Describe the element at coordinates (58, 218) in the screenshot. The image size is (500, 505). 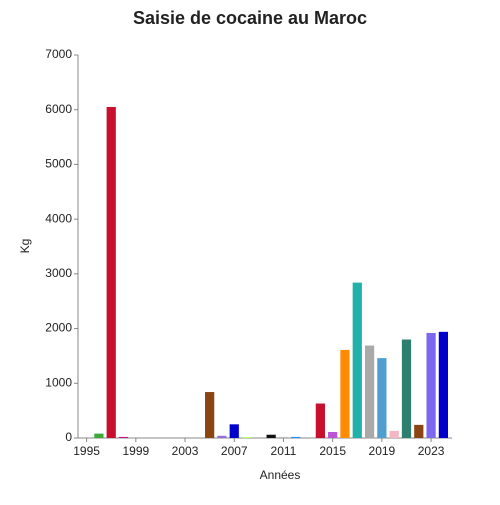
I see `y-tick-label: 4000` at that location.